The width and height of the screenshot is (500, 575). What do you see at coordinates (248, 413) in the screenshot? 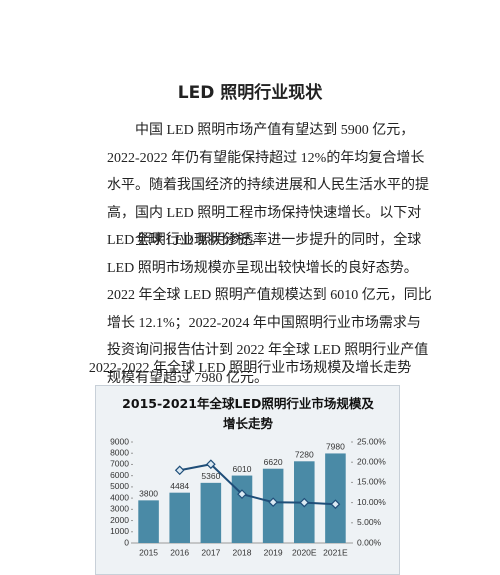
I see `chart-title: 2015-2021年全球LED照明行业市场规模及增长走势` at bounding box center [248, 413].